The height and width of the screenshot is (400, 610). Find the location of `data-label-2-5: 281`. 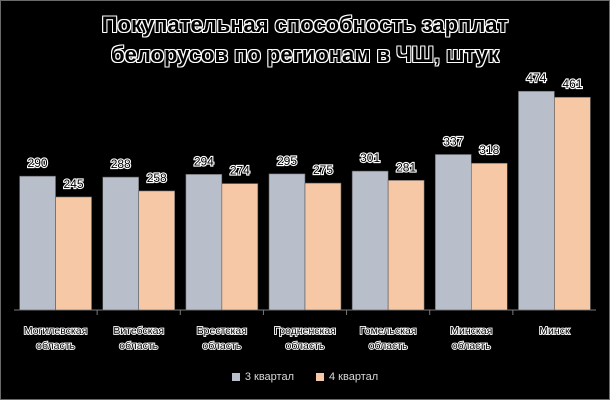

data-label-2-5: 281 is located at coordinates (406, 167).